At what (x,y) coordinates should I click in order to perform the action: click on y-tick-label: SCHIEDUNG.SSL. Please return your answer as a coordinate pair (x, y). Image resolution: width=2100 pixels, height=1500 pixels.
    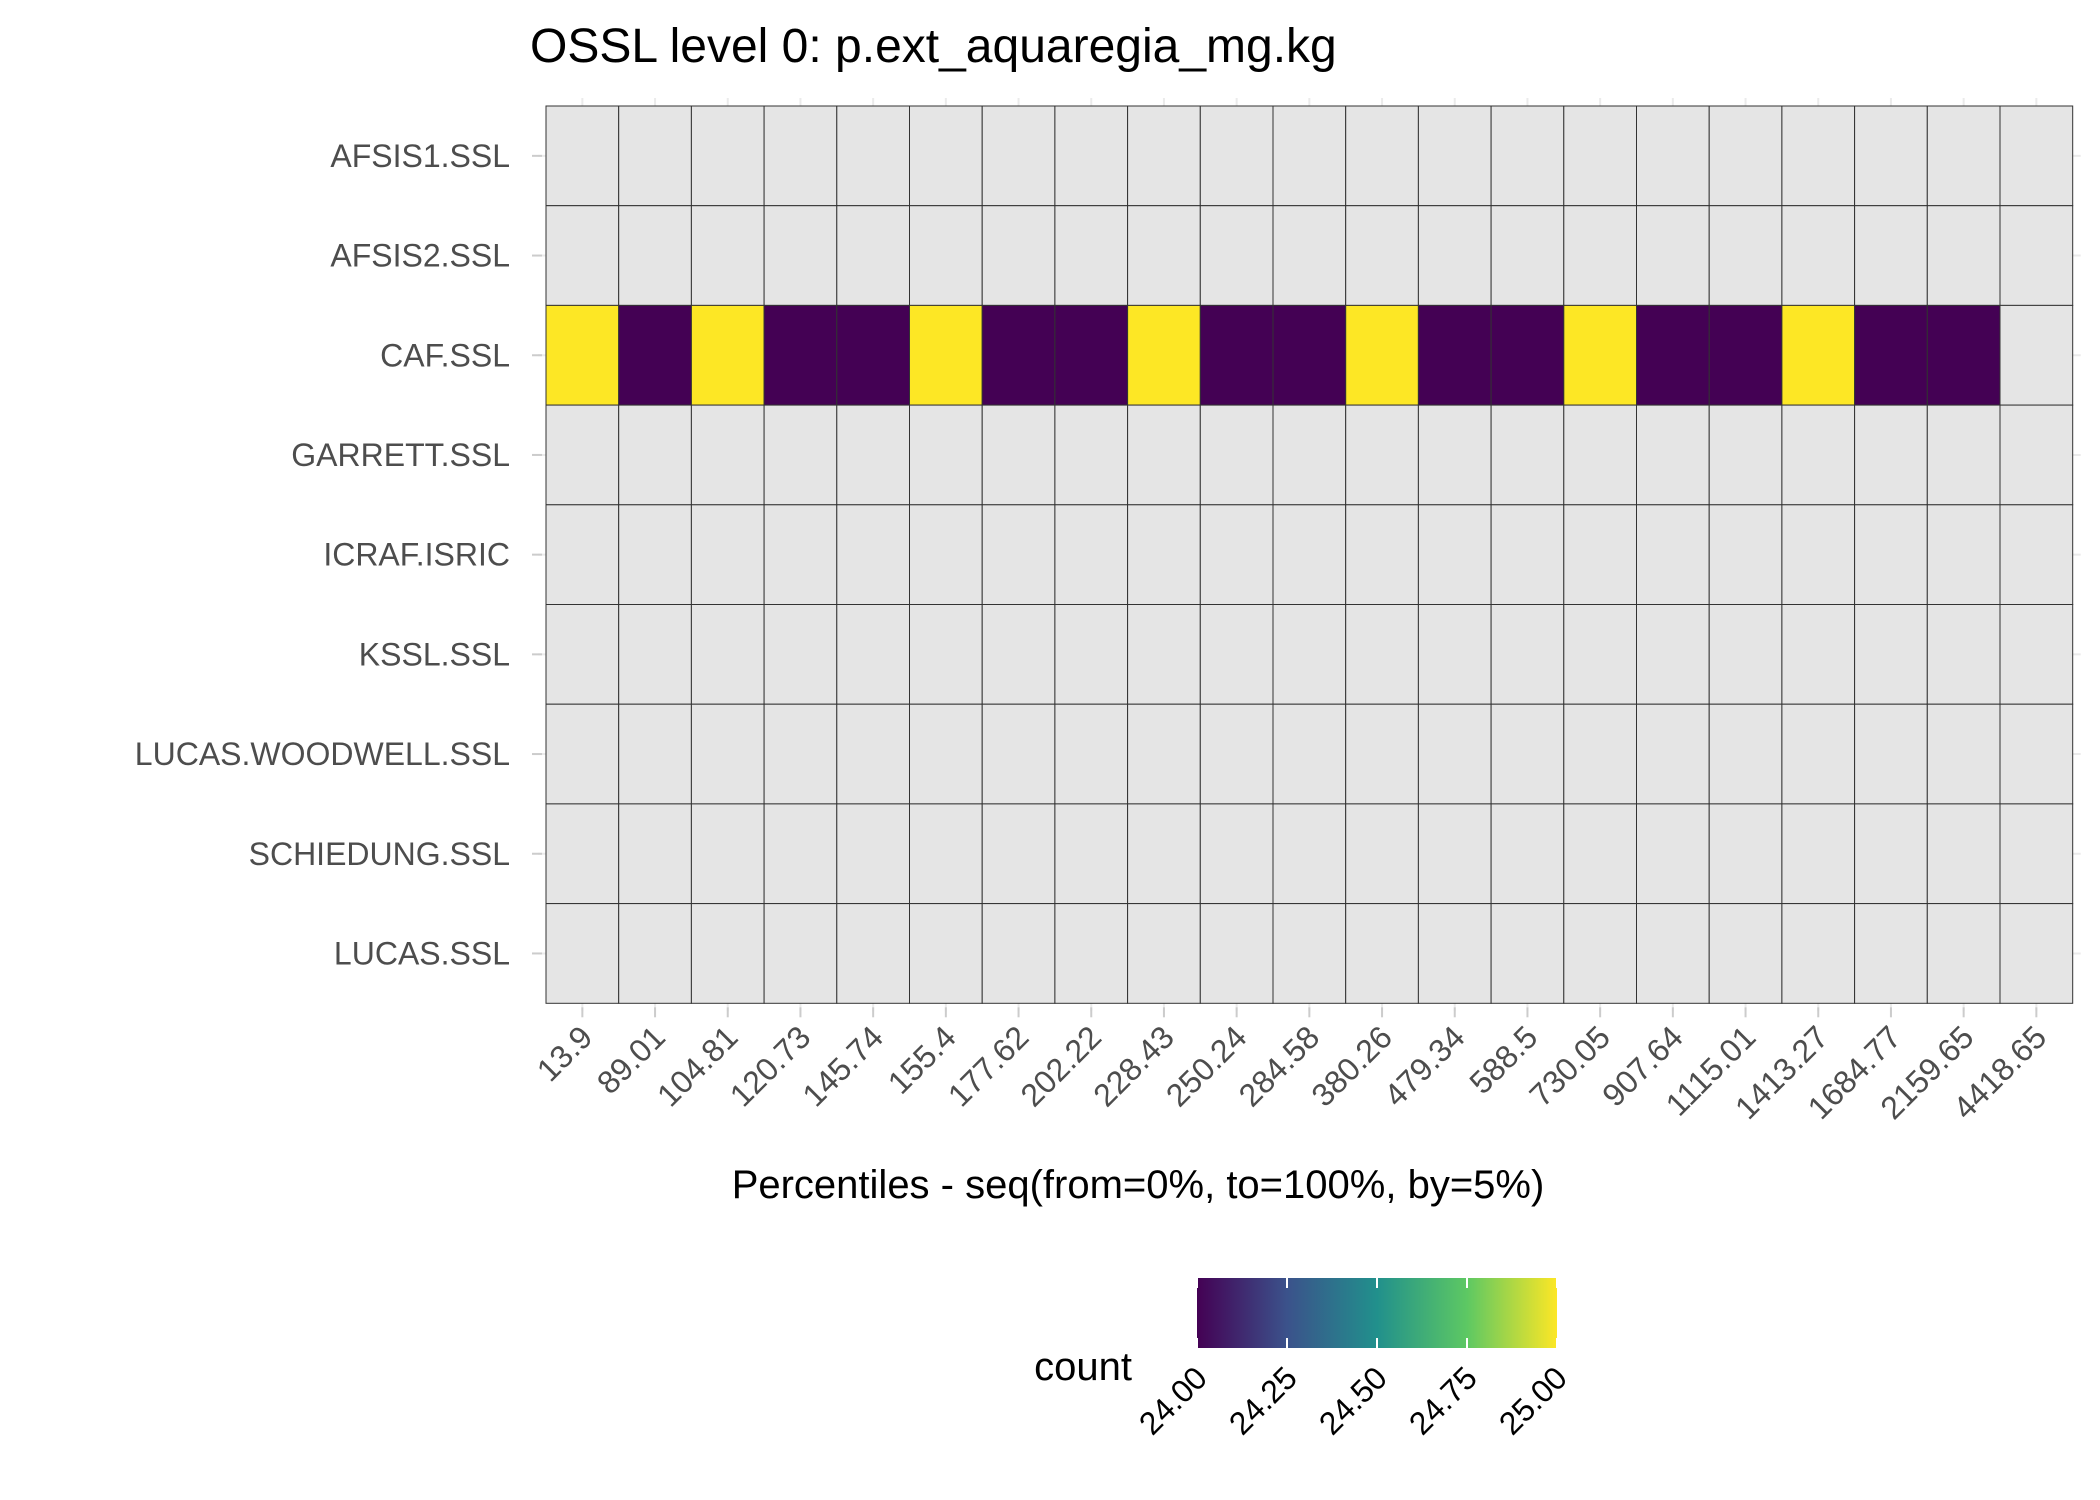
    Looking at the image, I should click on (379, 854).